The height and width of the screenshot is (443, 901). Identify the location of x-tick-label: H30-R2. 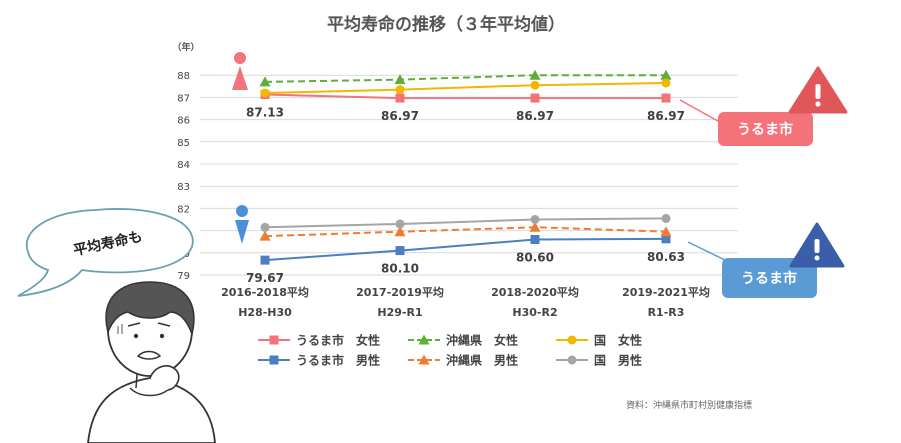
(534, 312).